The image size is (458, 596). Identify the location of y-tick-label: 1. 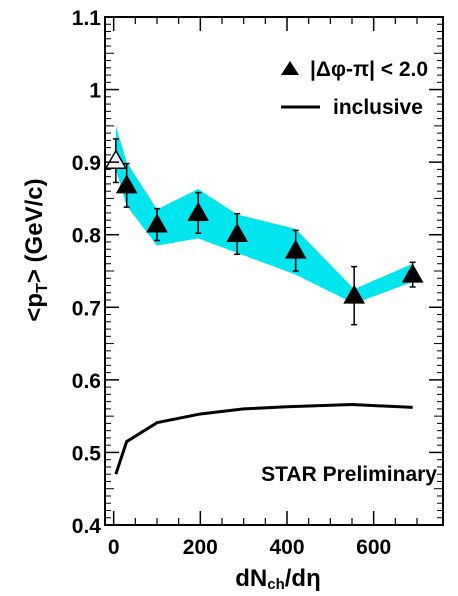
(95, 91).